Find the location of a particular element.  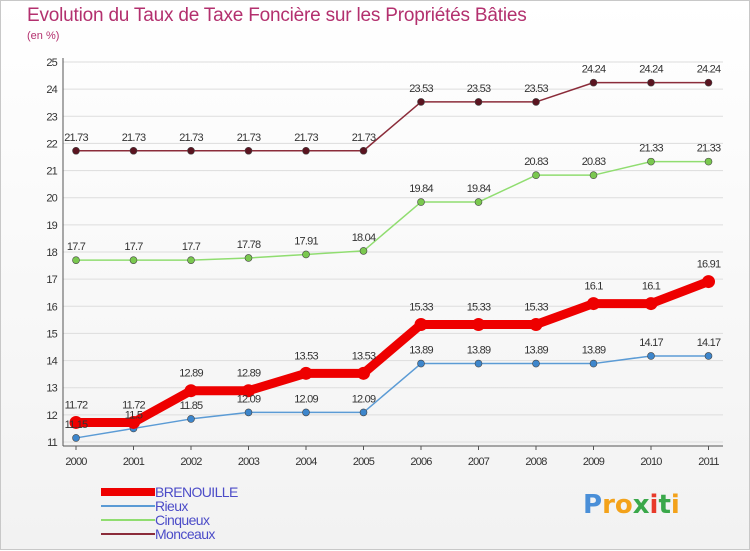

x-tick-label: 2004 is located at coordinates (306, 462).